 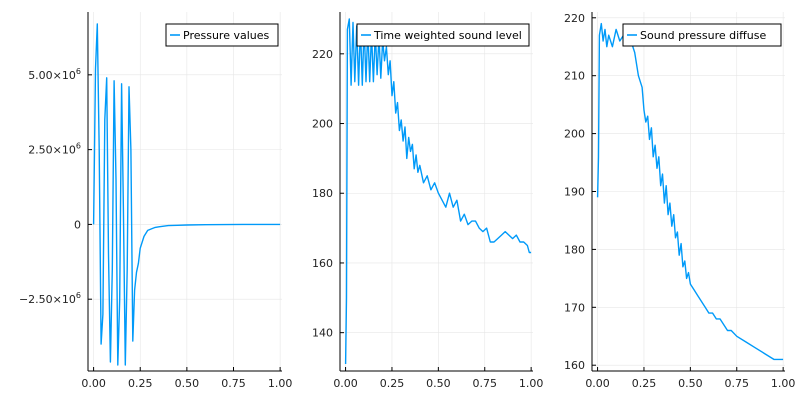 I want to click on legend: Sound pressure diffuse, so click(x=702, y=35).